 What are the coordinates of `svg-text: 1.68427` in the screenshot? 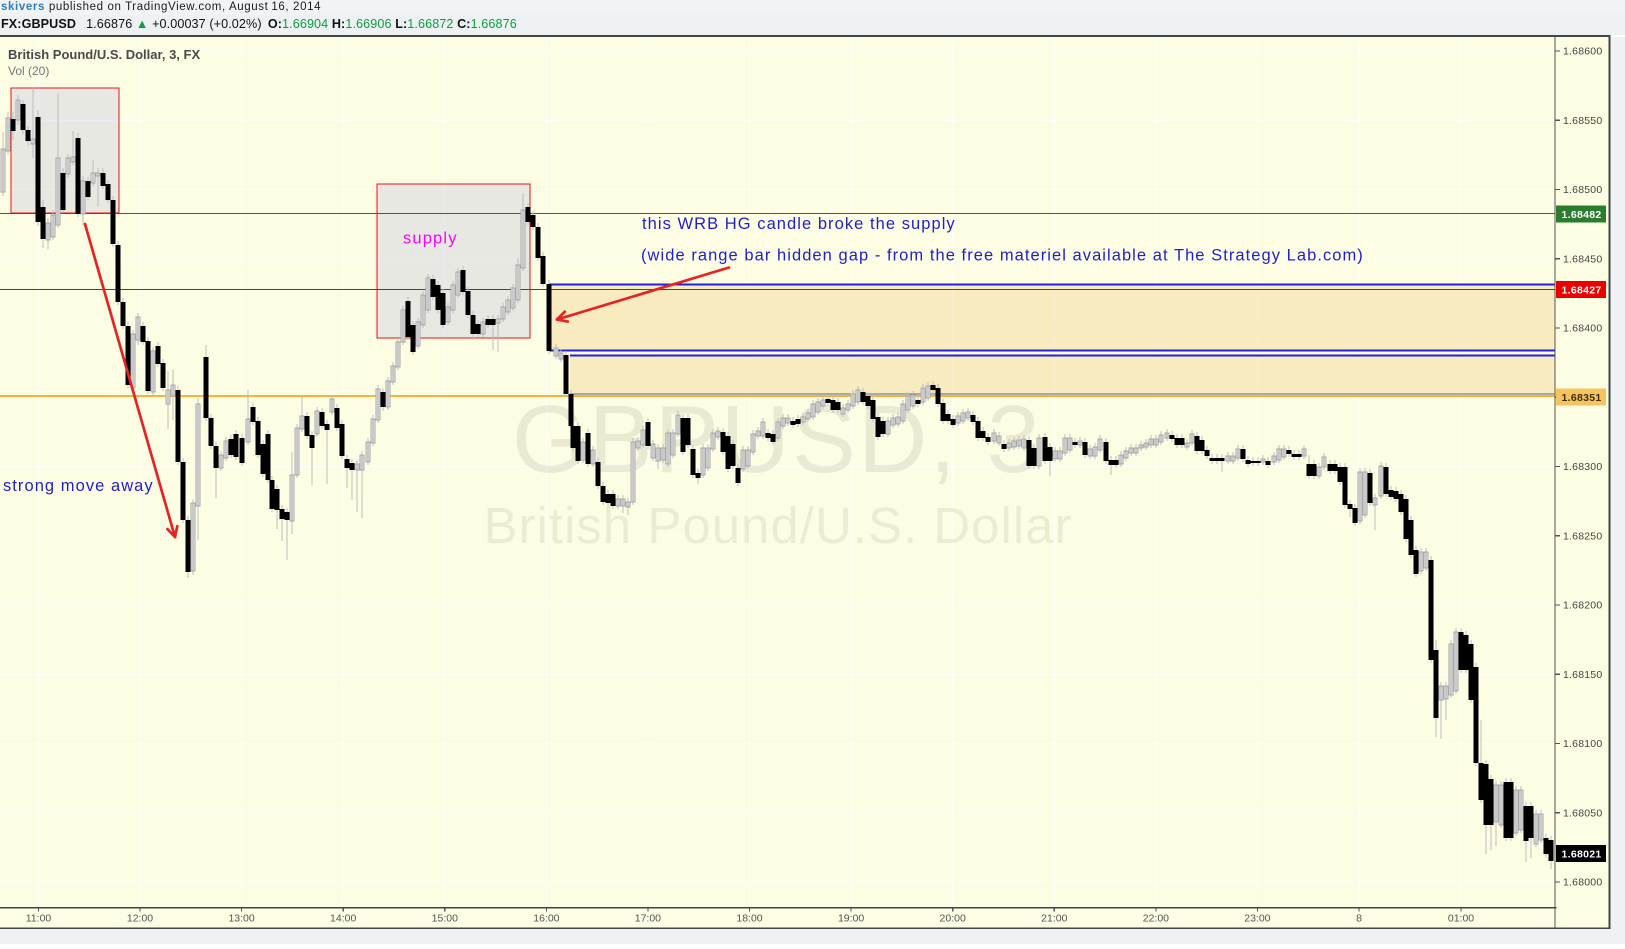 It's located at (1582, 290).